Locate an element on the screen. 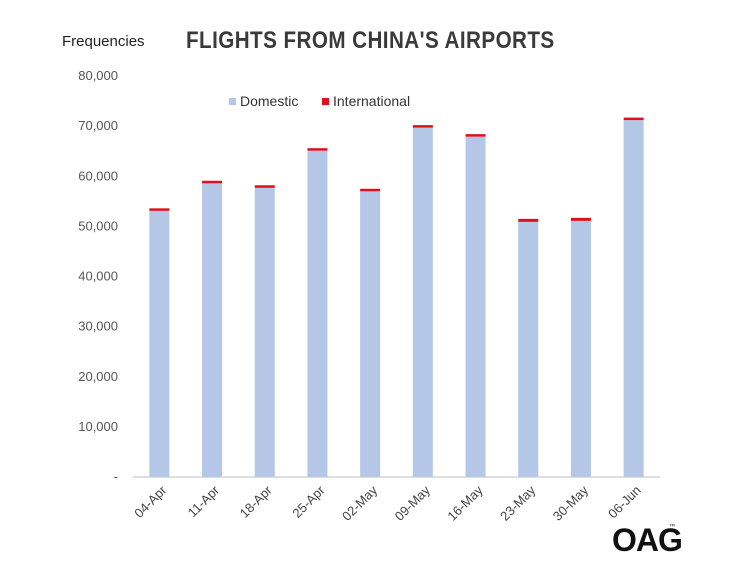  x-tick-label: 16-May is located at coordinates (465, 503).